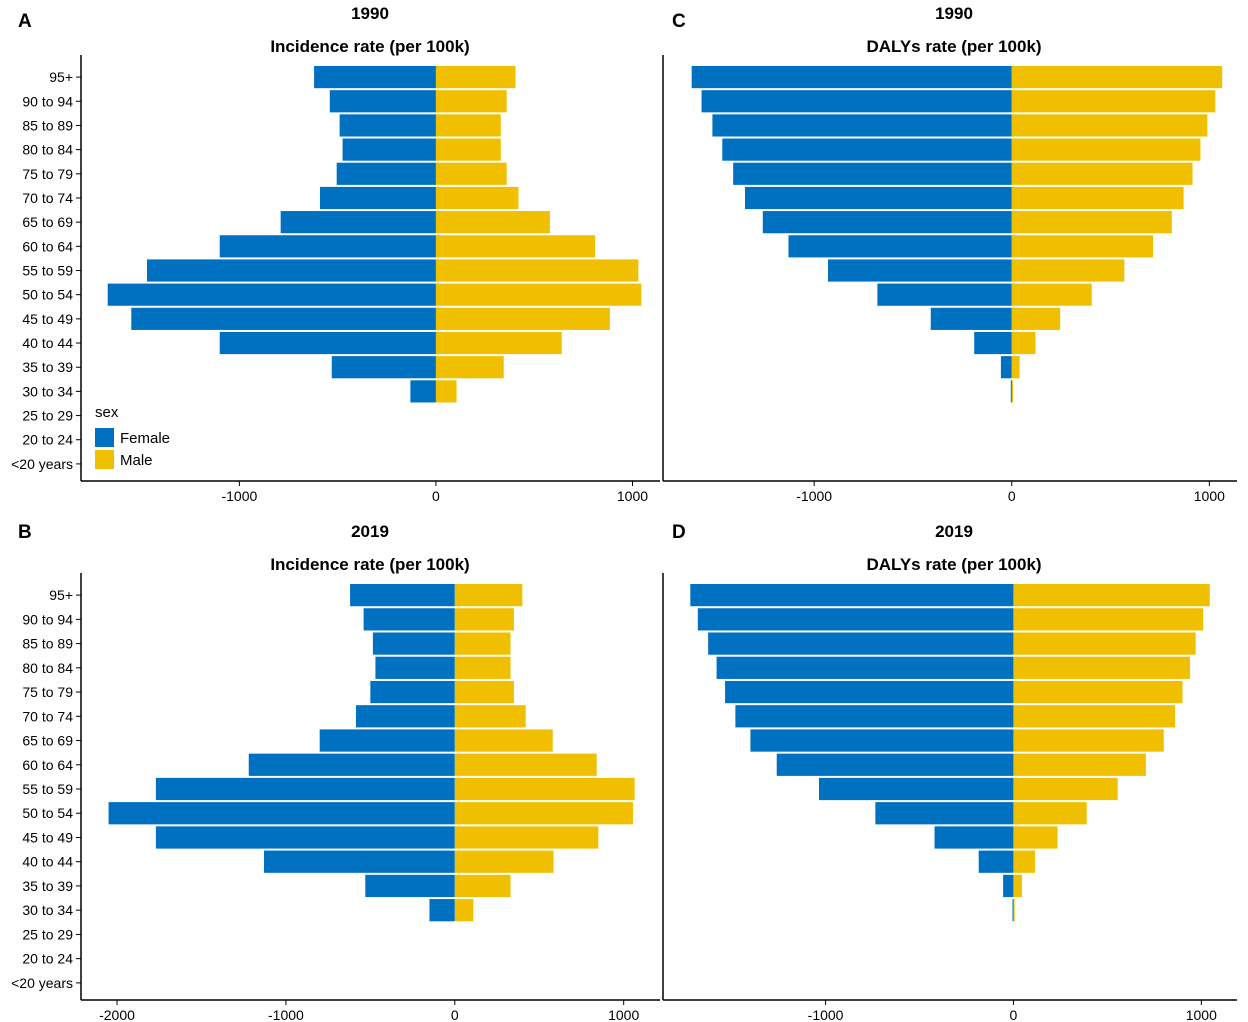 The width and height of the screenshot is (1248, 1022). I want to click on y-tick-label: 35 to 39, so click(47, 367).